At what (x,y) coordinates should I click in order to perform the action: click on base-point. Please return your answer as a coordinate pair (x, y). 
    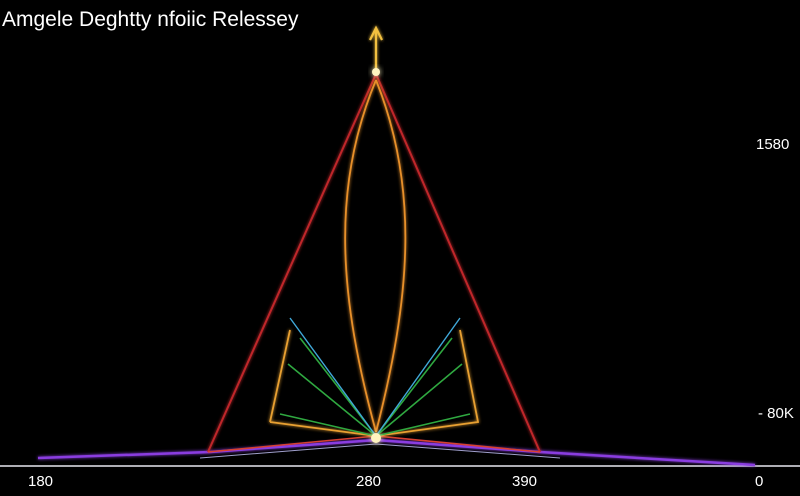
    Looking at the image, I should click on (376, 438).